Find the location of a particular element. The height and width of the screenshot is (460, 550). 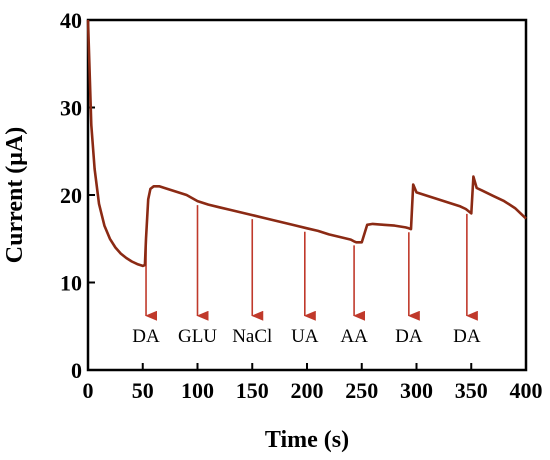

x-tick-label: 50 is located at coordinates (143, 390).